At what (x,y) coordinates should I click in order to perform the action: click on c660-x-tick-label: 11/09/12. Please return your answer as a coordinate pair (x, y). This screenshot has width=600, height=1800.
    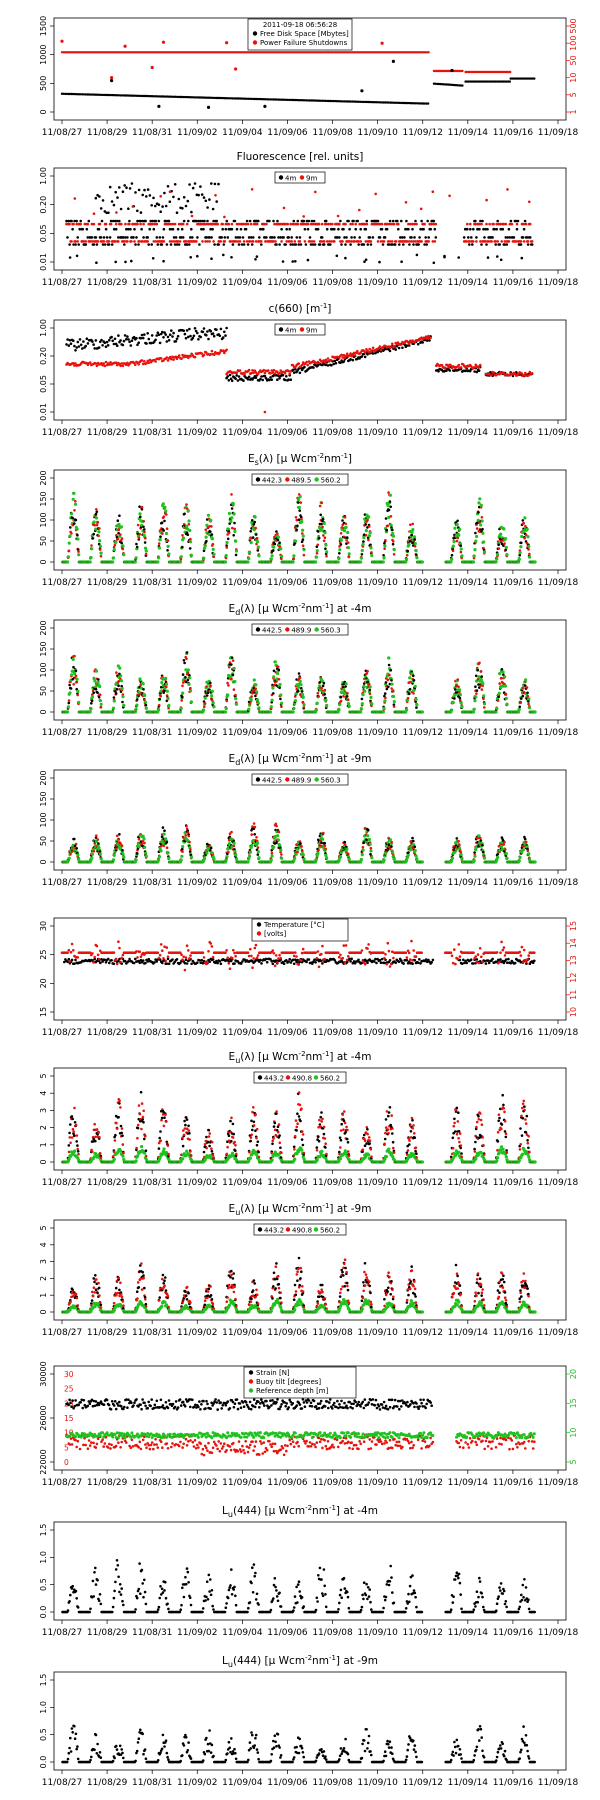
    Looking at the image, I should click on (423, 433).